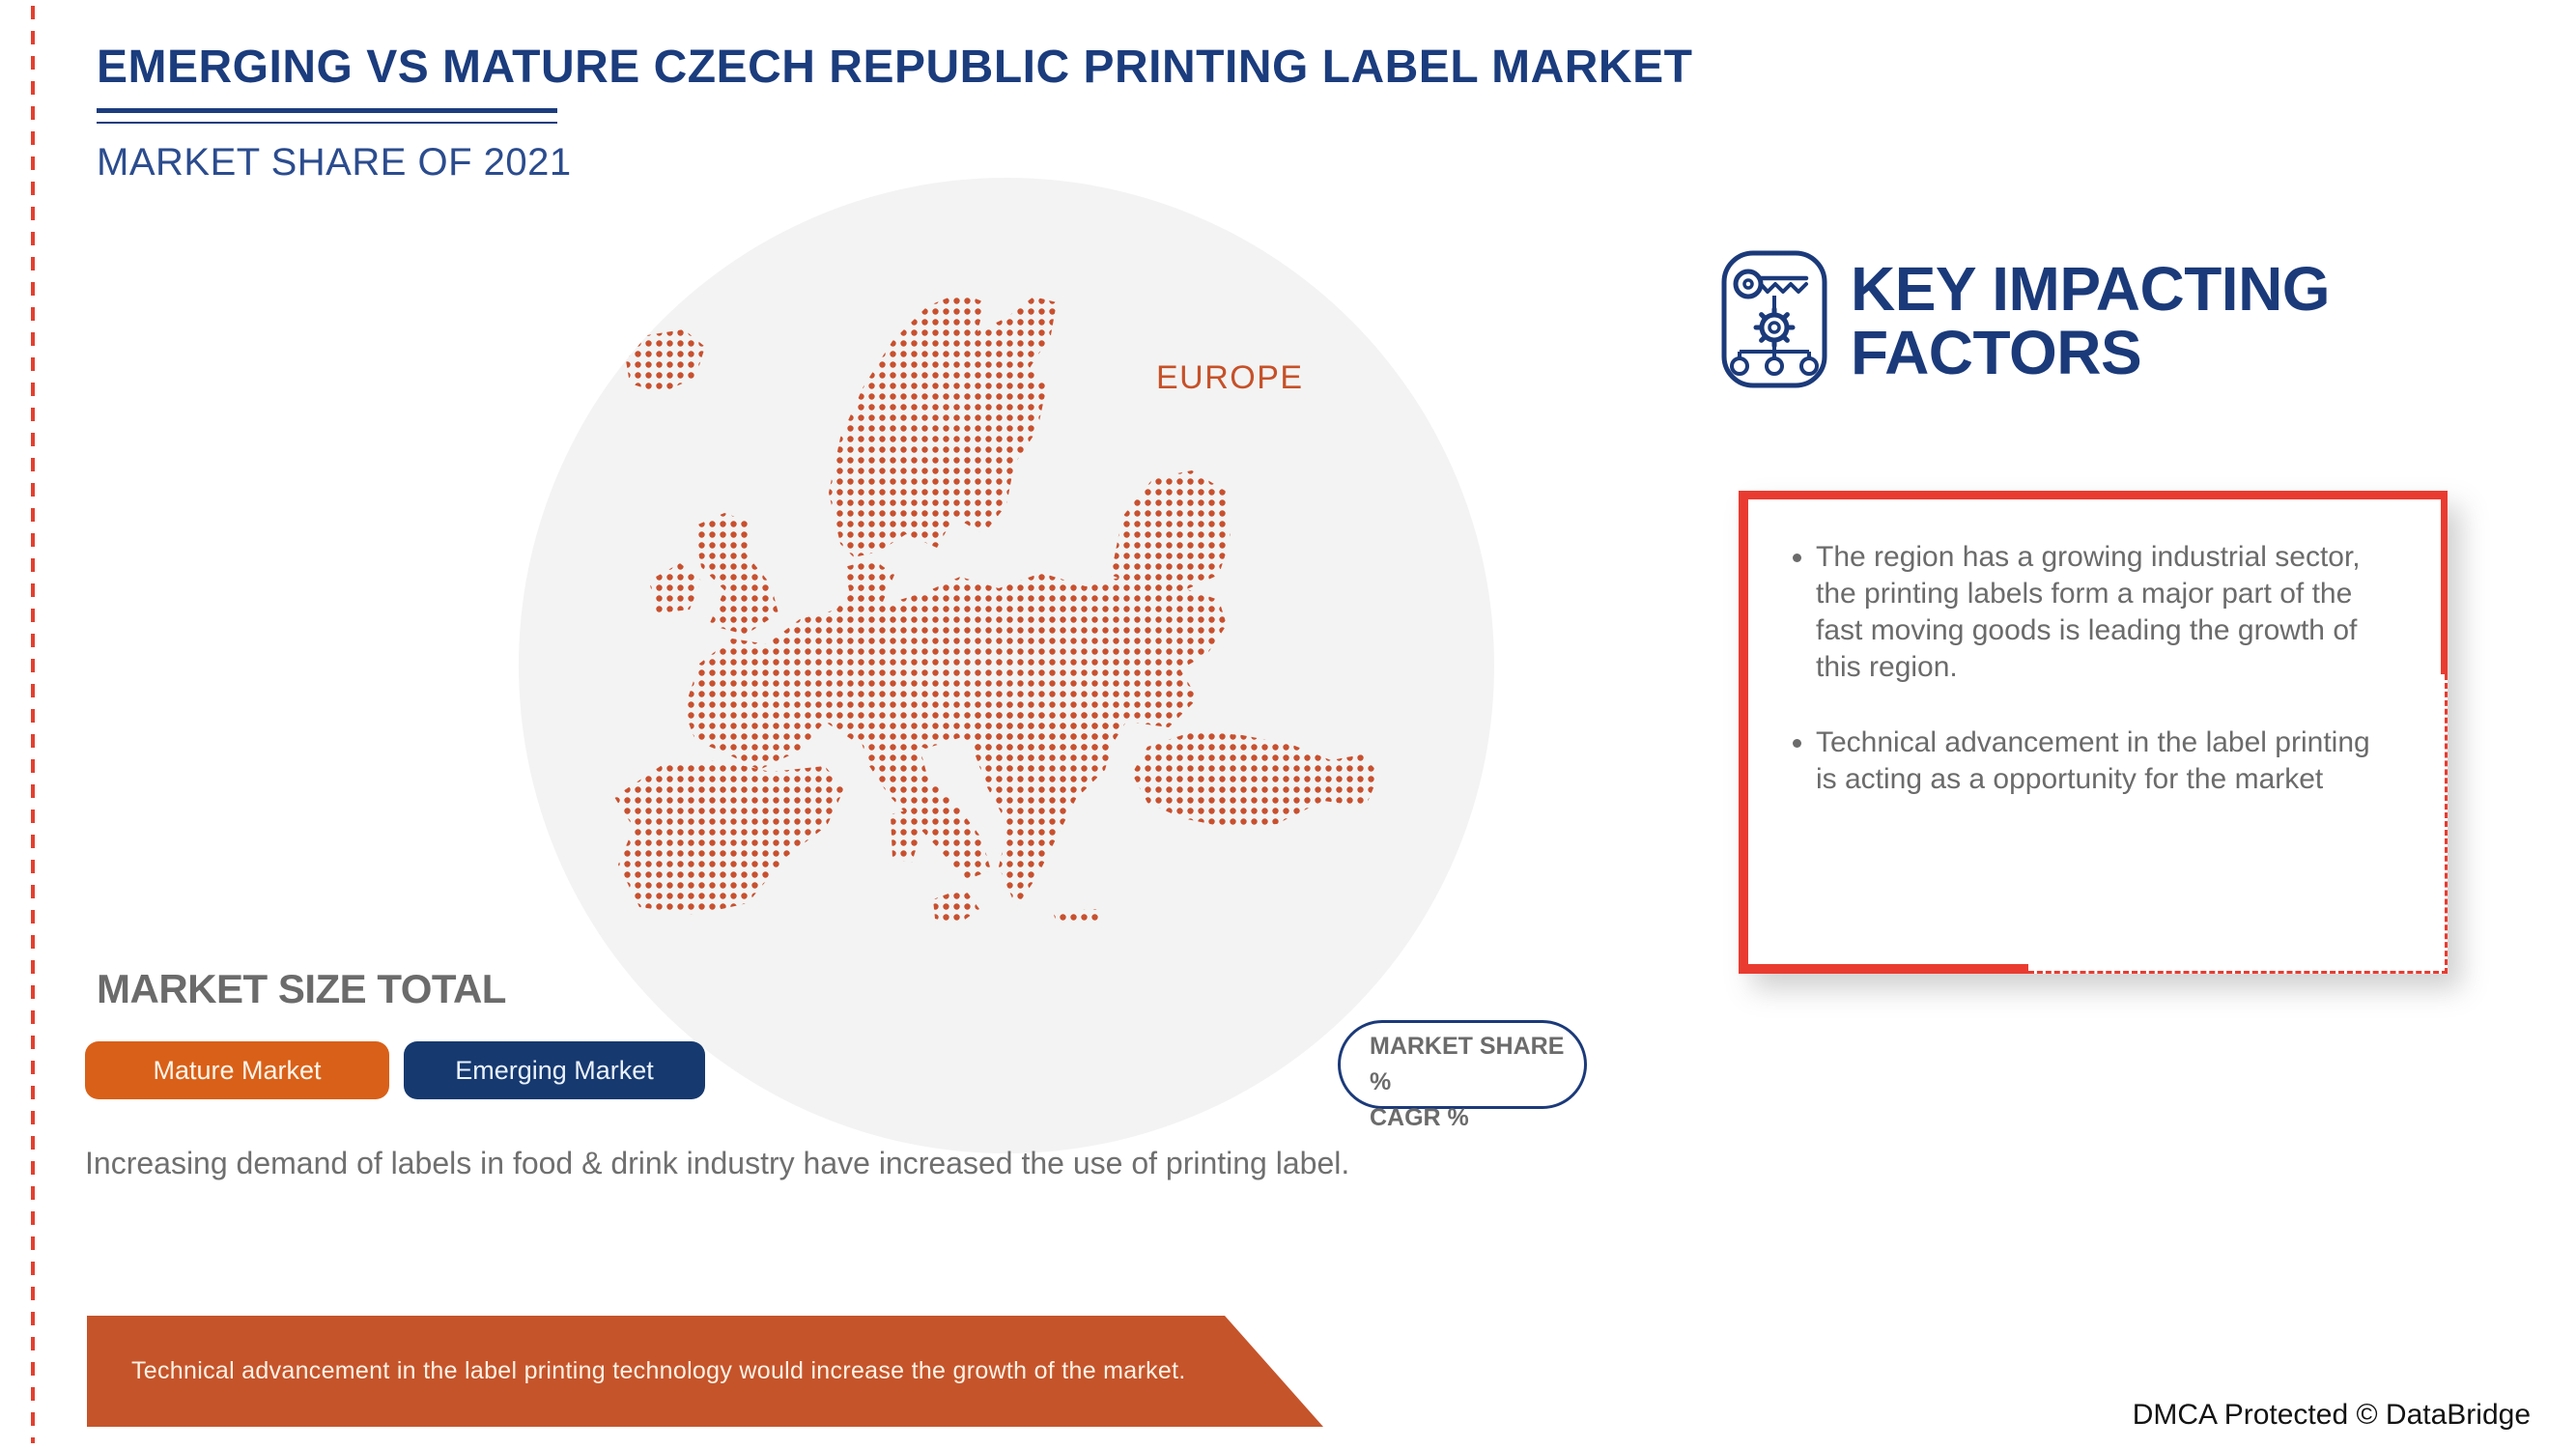 This screenshot has width=2576, height=1449. I want to click on key-factors-heading: KEY IMPACTING FACTORS, so click(2091, 320).